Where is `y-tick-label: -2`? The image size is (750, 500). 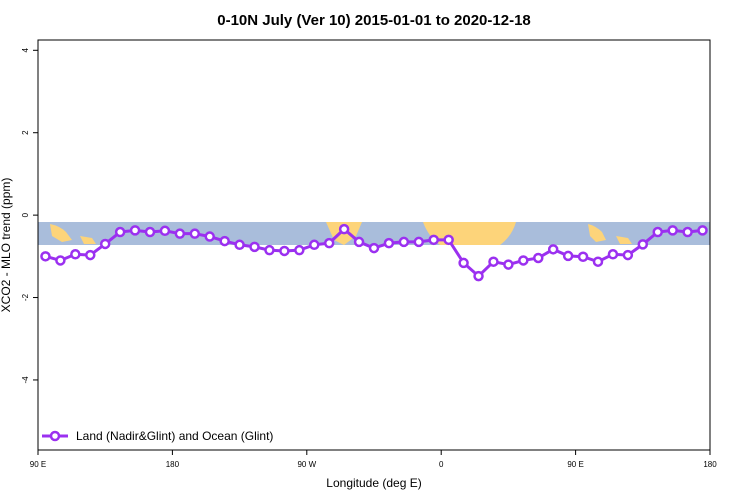
y-tick-label: -2 is located at coordinates (25, 297).